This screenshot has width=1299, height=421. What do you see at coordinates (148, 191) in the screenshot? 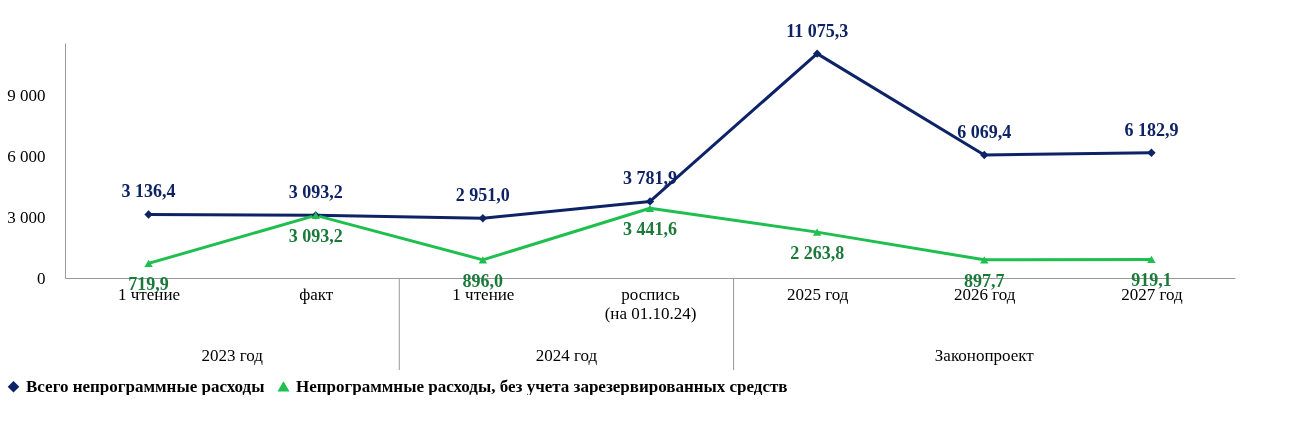
I see `data-label: 3 136,4` at bounding box center [148, 191].